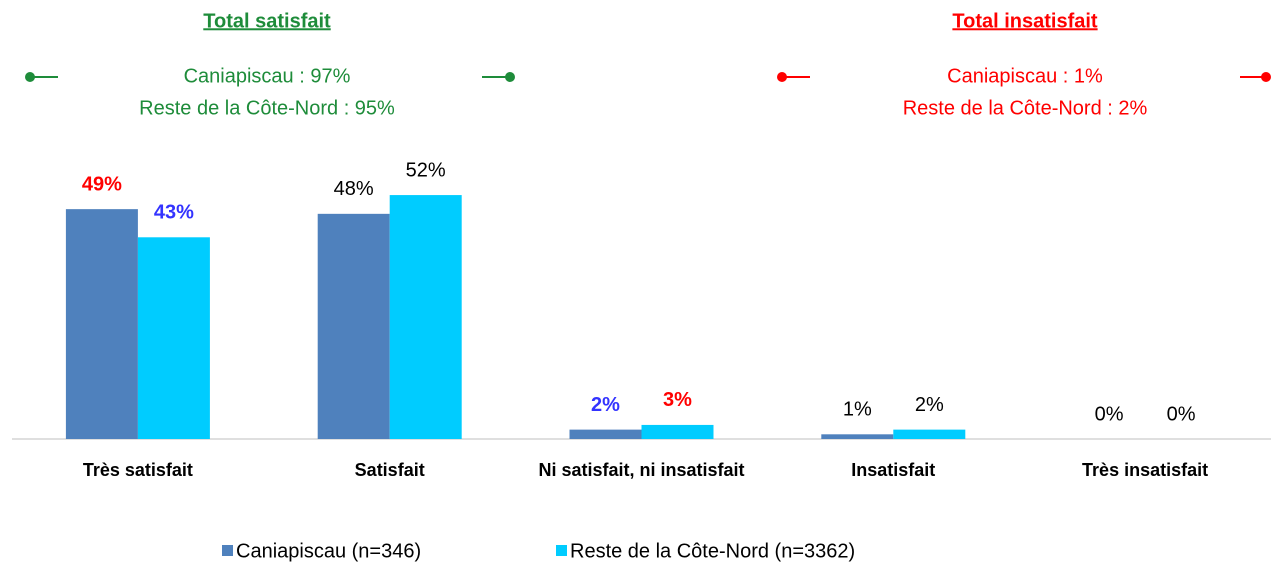  I want to click on data-label: 52%, so click(426, 170).